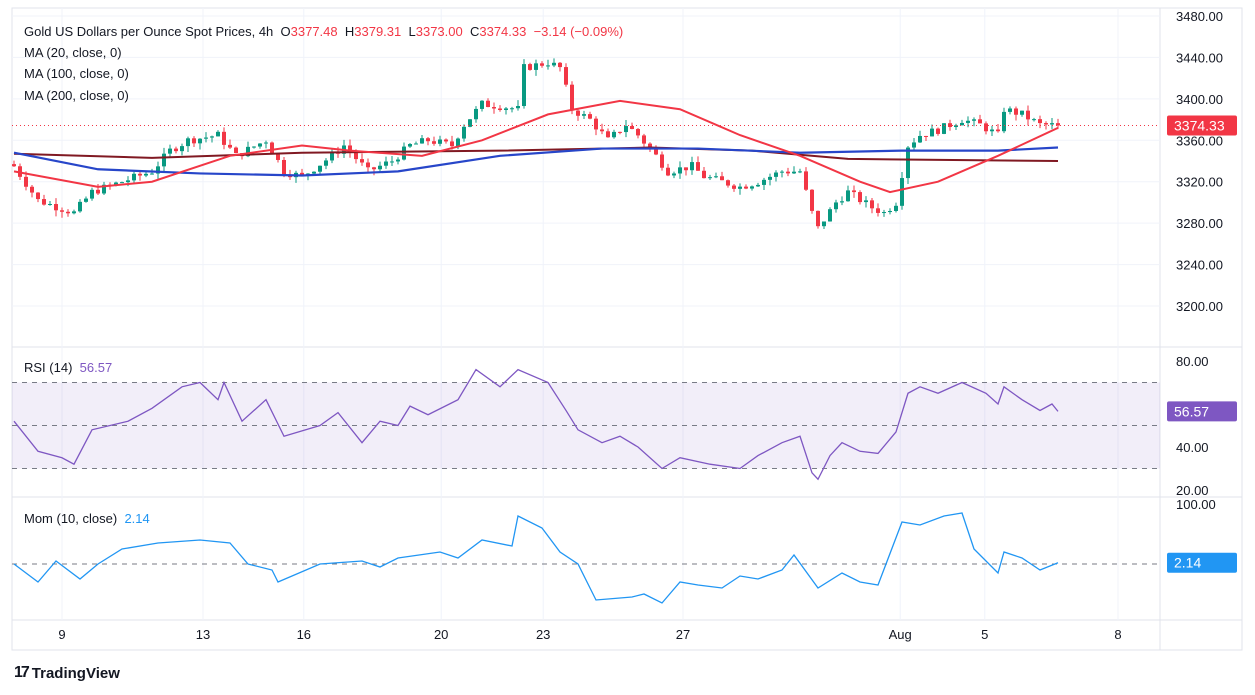 The height and width of the screenshot is (695, 1255). I want to click on mom-value: 2.14, so click(137, 518).